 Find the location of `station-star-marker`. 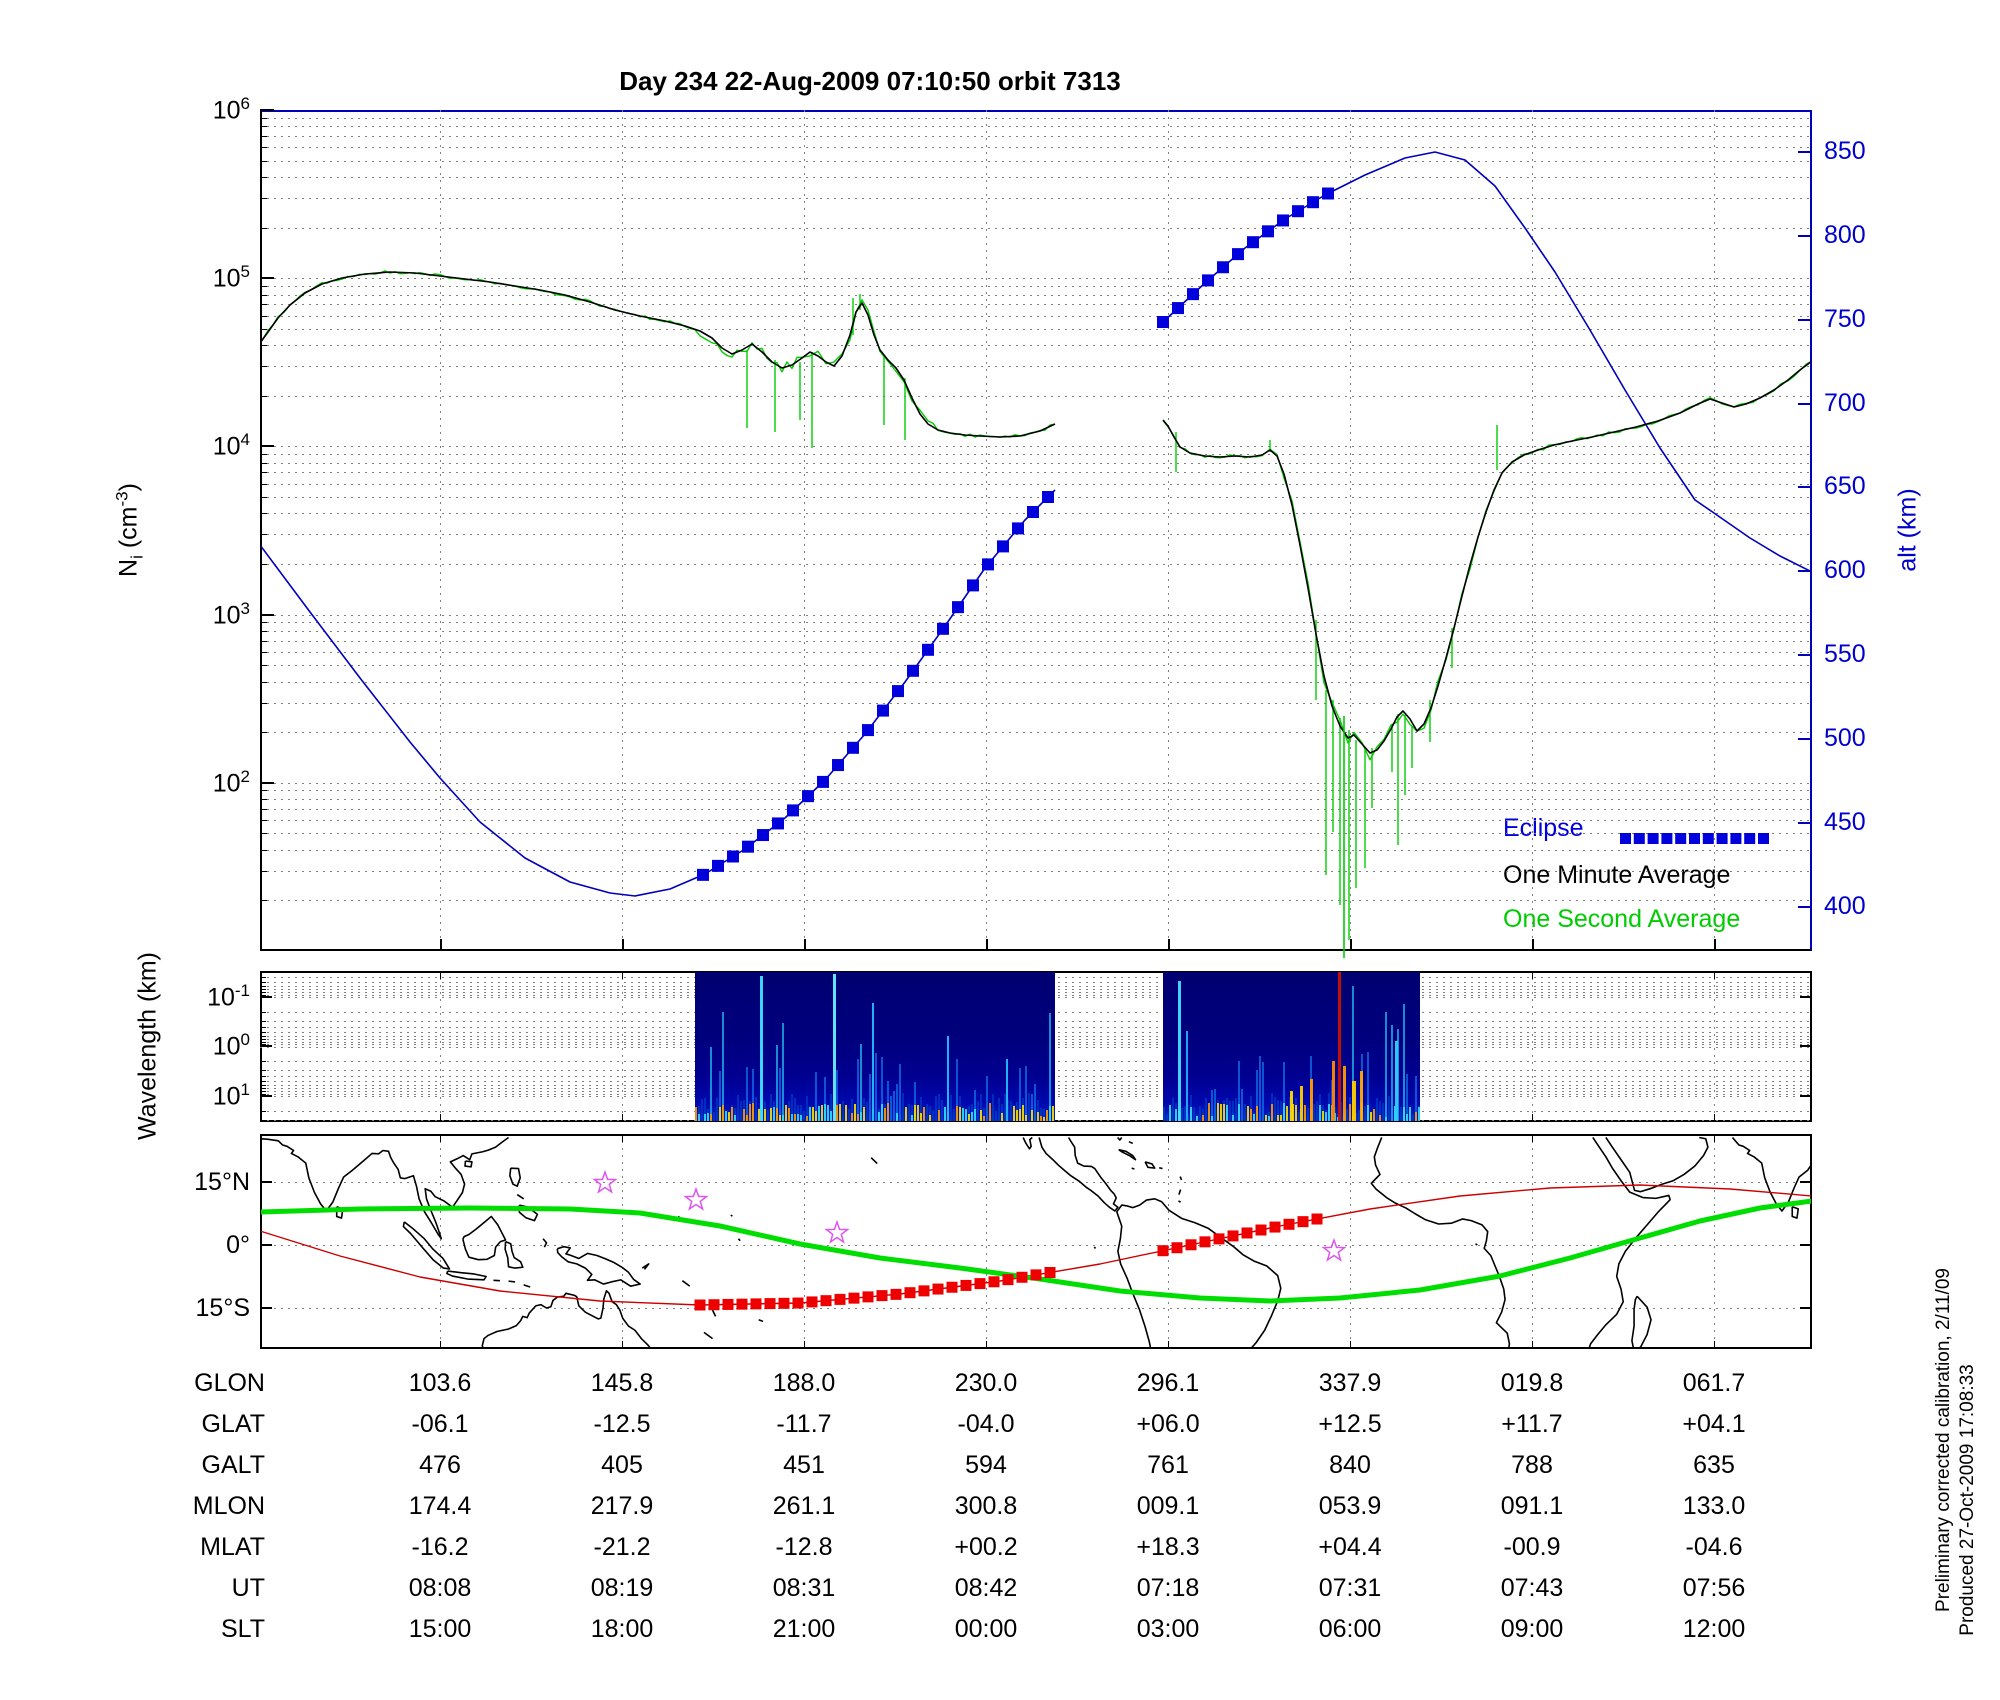

station-star-marker is located at coordinates (837, 1231).